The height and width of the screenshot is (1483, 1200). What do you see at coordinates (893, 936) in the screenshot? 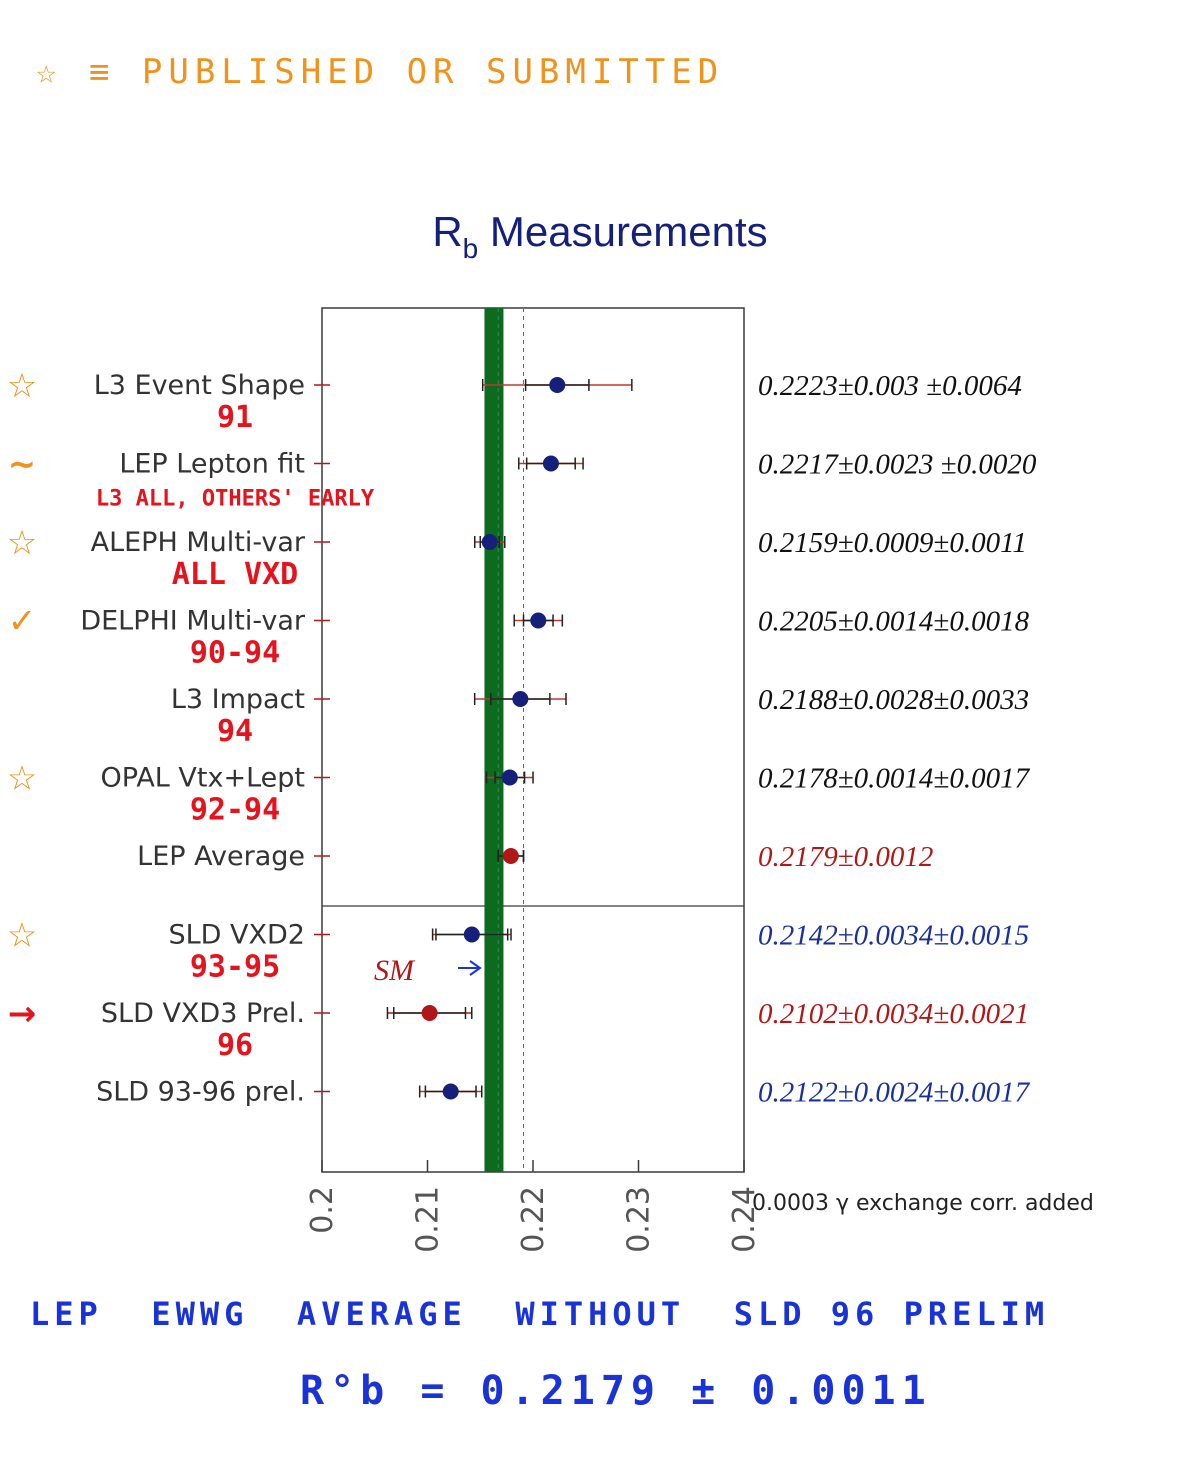
I see `row-value-text: 0.2142±0.0034±0.0015` at bounding box center [893, 936].